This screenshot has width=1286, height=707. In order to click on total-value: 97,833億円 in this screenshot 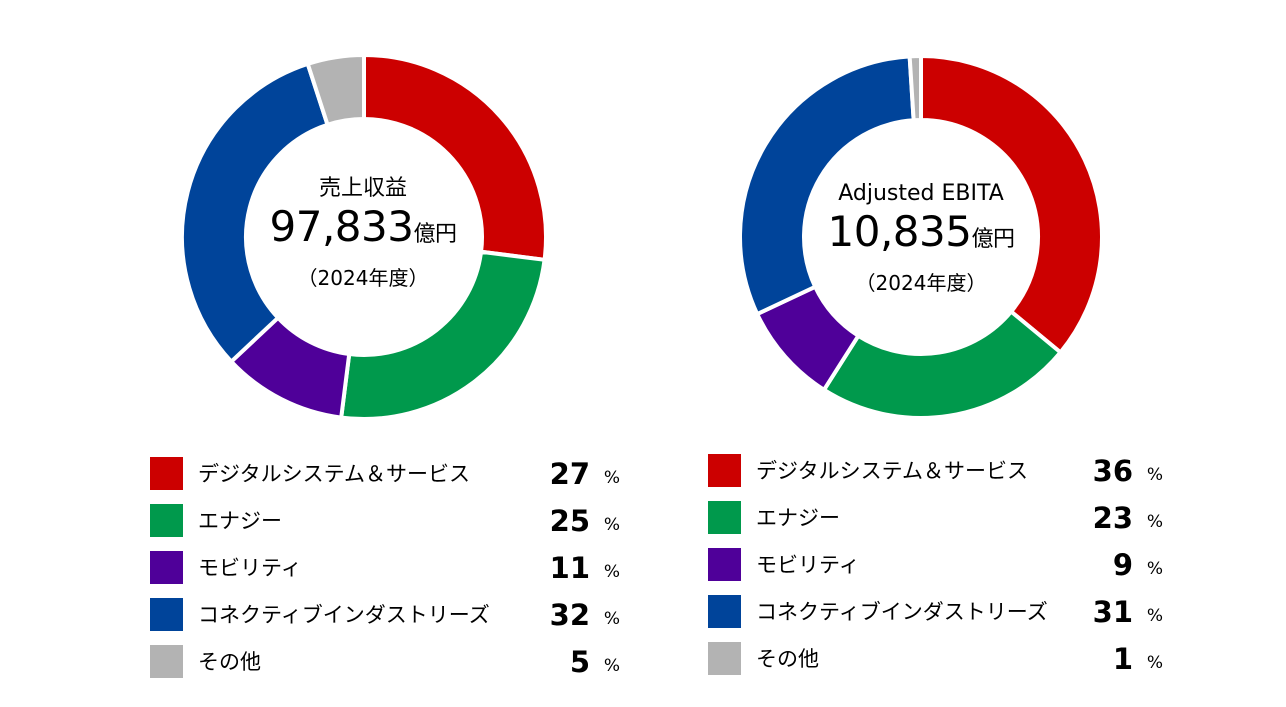, I will do `click(363, 231)`.